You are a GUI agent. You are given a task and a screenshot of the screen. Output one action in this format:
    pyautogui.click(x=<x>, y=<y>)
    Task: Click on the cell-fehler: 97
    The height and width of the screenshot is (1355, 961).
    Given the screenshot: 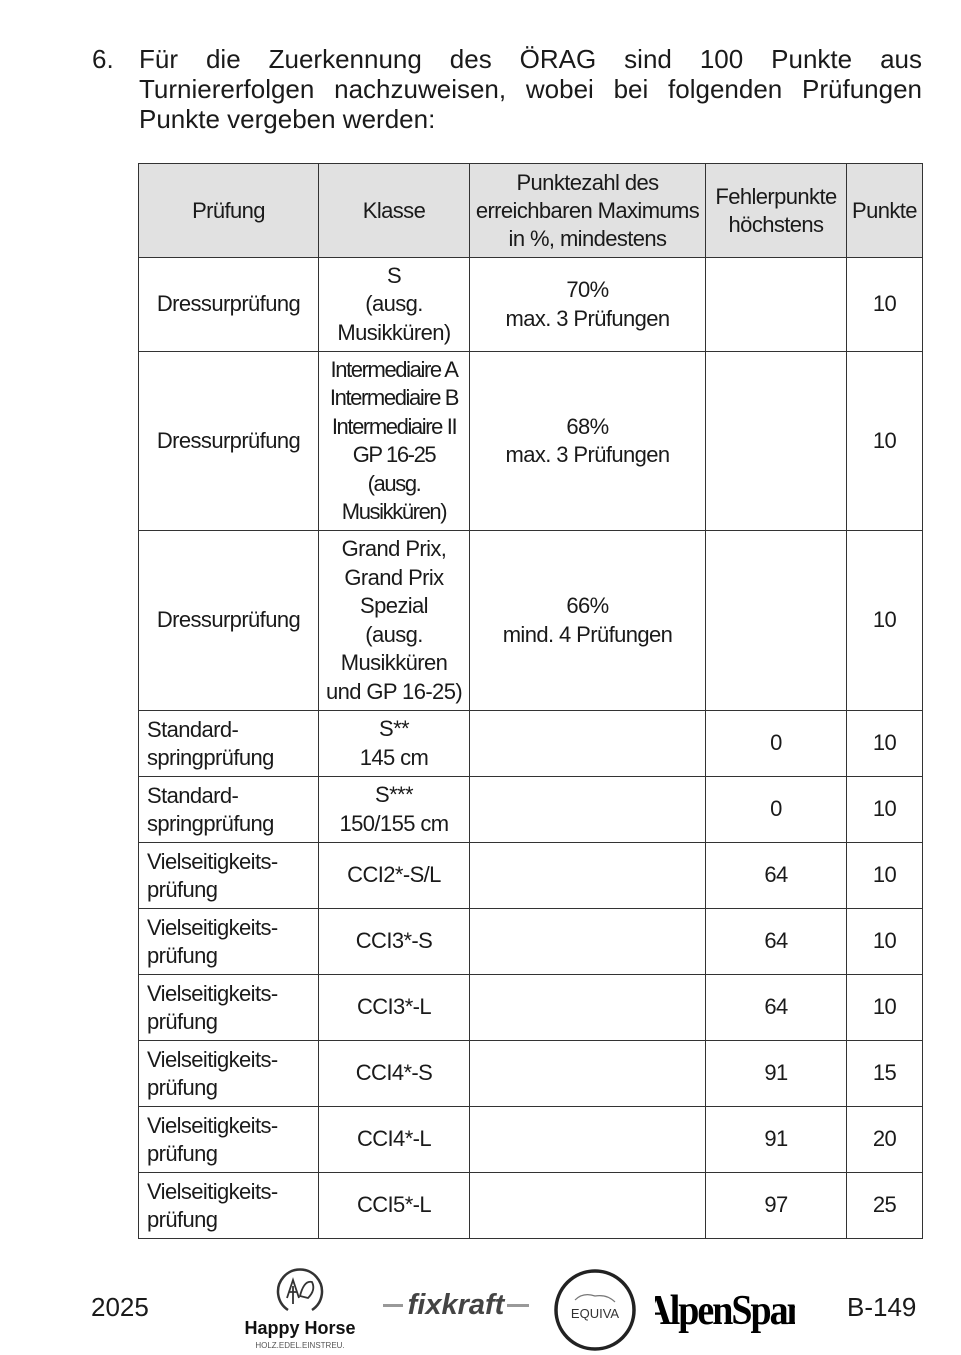 What is the action you would take?
    pyautogui.click(x=776, y=1205)
    